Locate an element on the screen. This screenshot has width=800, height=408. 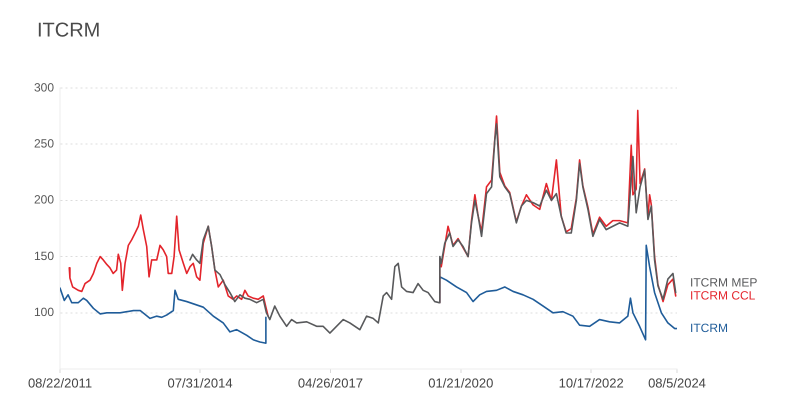
series-label: ITCRM CCL is located at coordinates (723, 295).